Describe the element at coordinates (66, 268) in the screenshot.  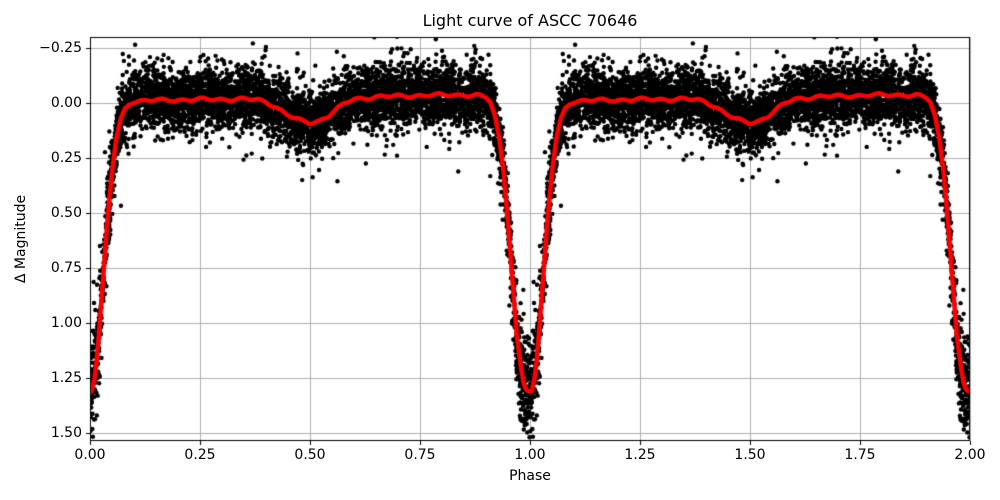
I see `y-tick-label: 0.75` at that location.